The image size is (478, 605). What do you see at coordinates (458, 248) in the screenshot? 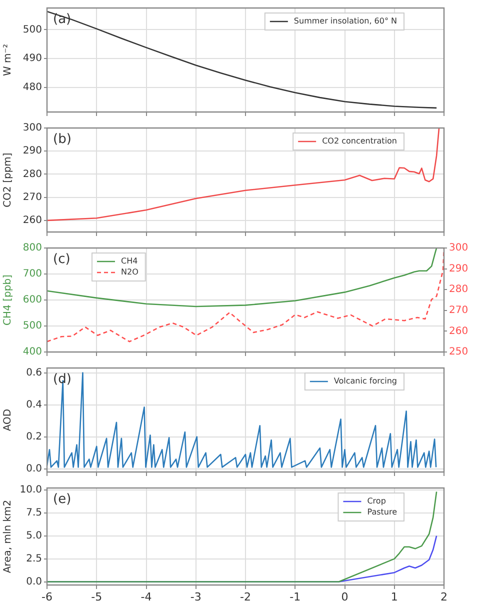
I see `y2-tick-label: 300` at bounding box center [458, 248].